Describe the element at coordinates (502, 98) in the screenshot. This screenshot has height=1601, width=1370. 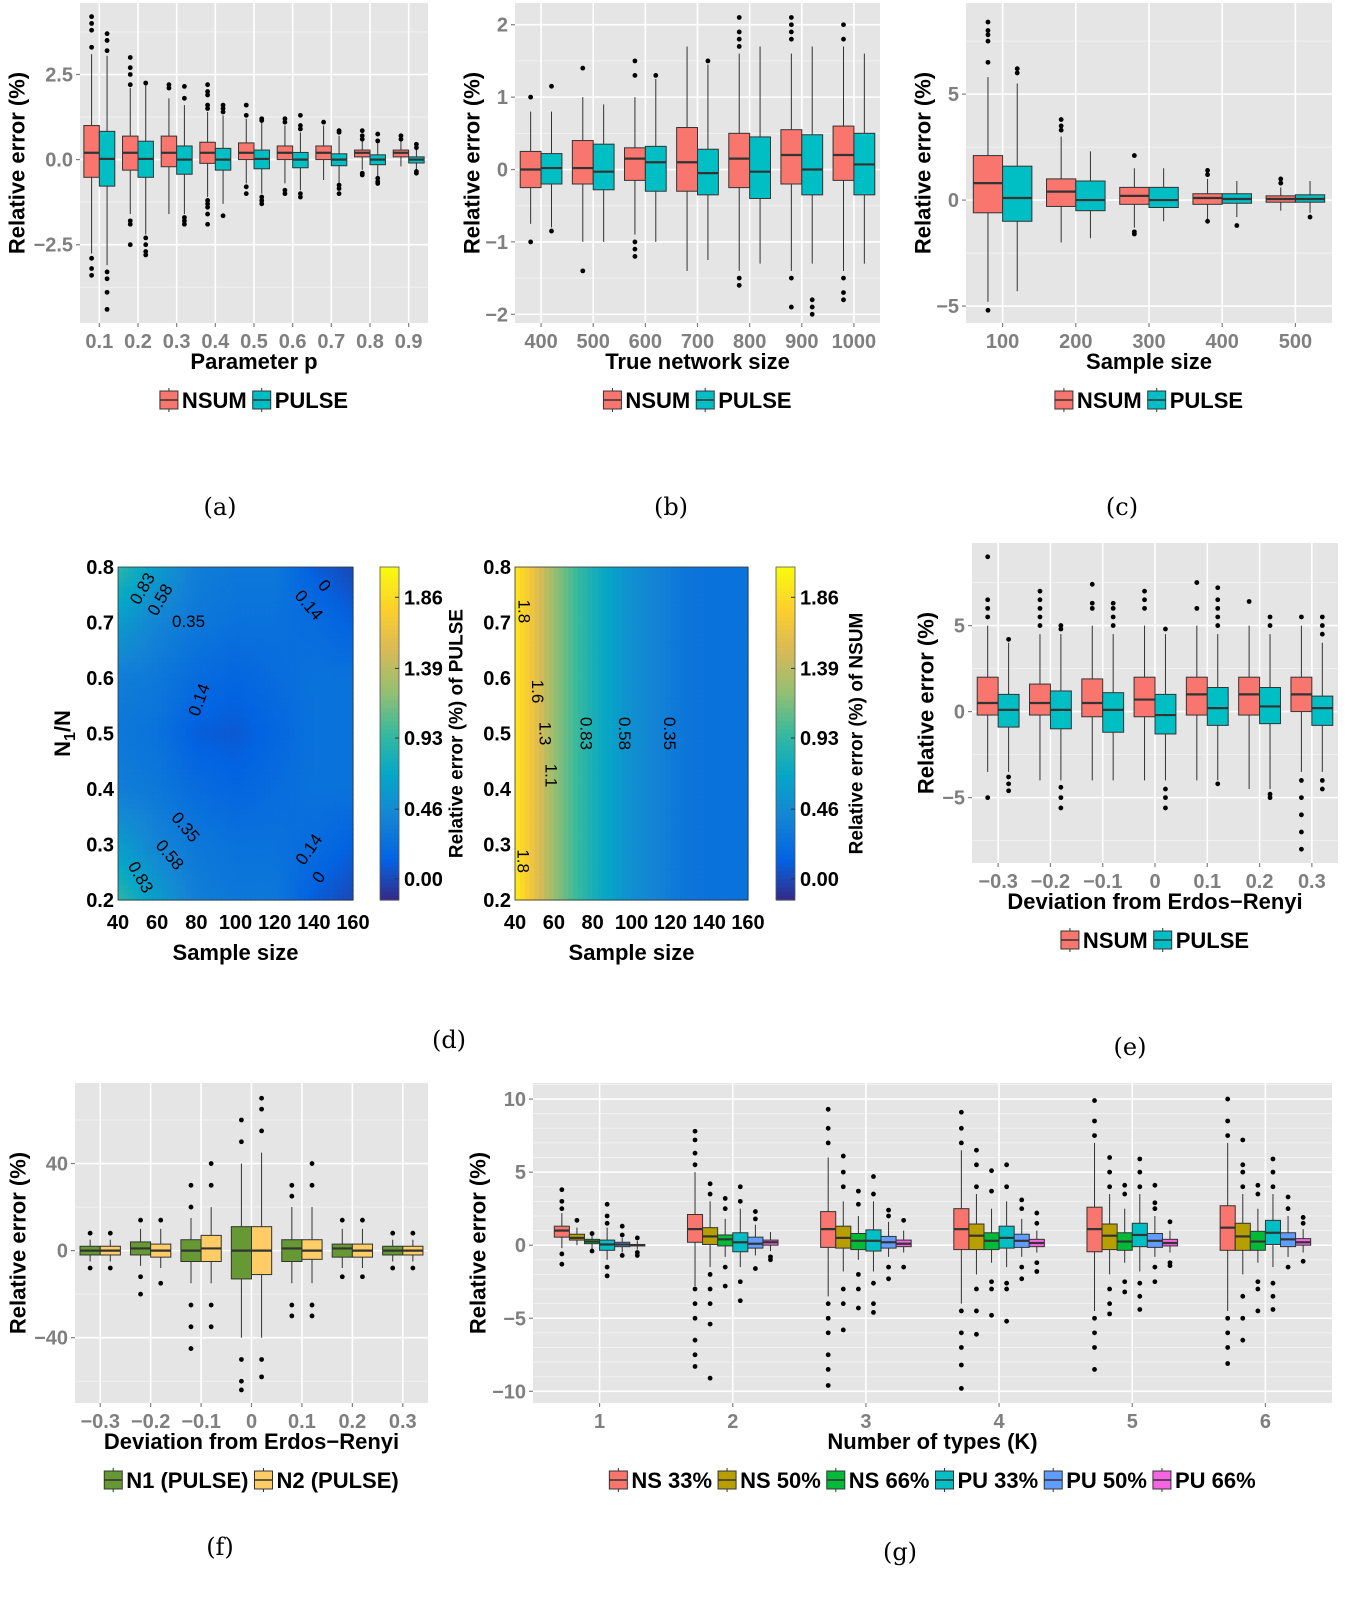
I see `y-tick-label: 1` at that location.